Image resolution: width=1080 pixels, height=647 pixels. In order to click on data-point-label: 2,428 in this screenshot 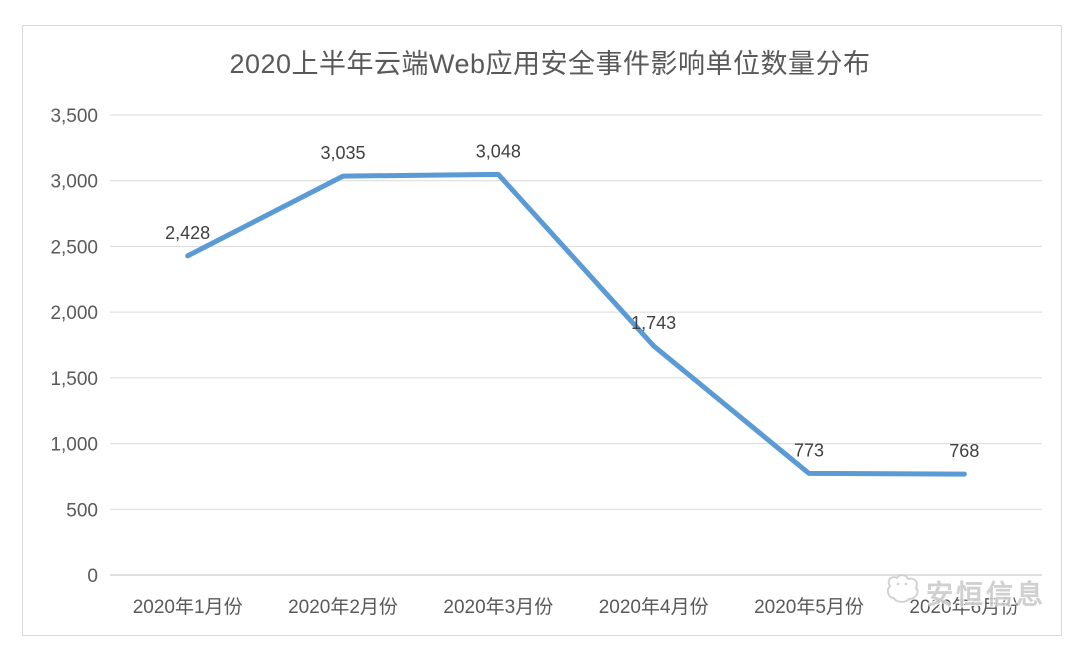, I will do `click(187, 233)`.